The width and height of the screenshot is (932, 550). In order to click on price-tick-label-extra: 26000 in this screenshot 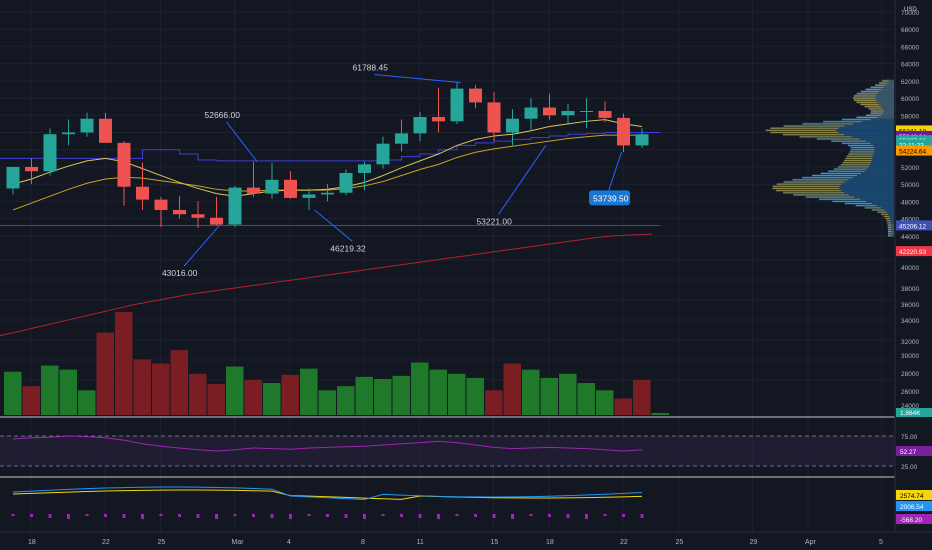, I will do `click(910, 392)`.